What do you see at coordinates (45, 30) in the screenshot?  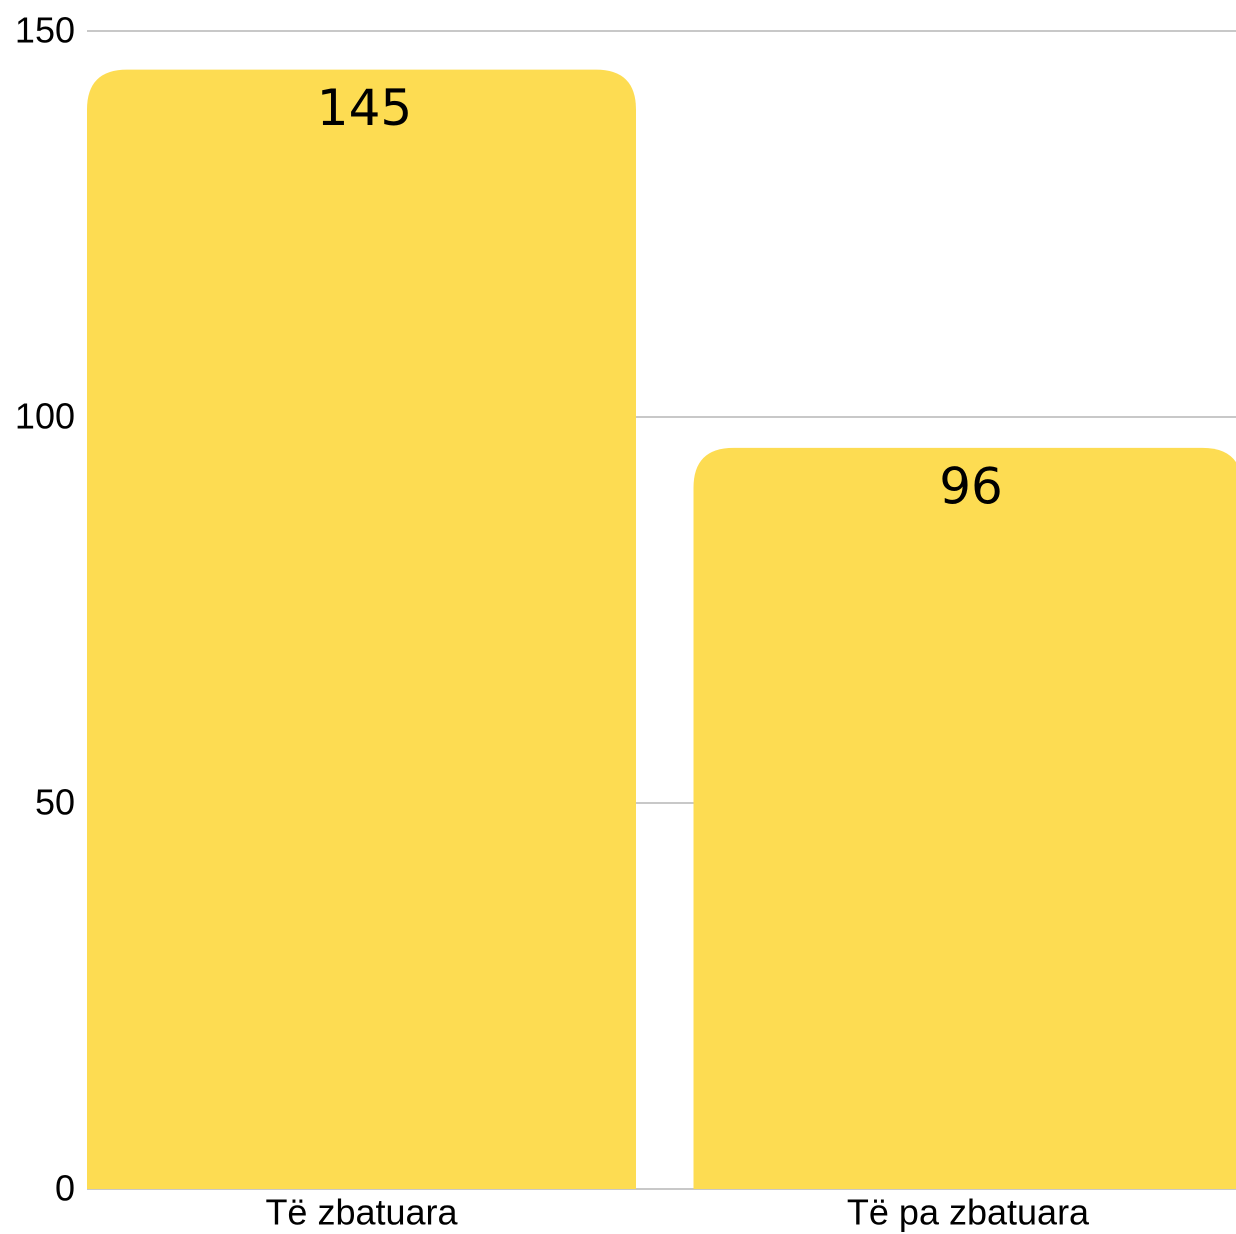 I see `y-tick-label: 150` at bounding box center [45, 30].